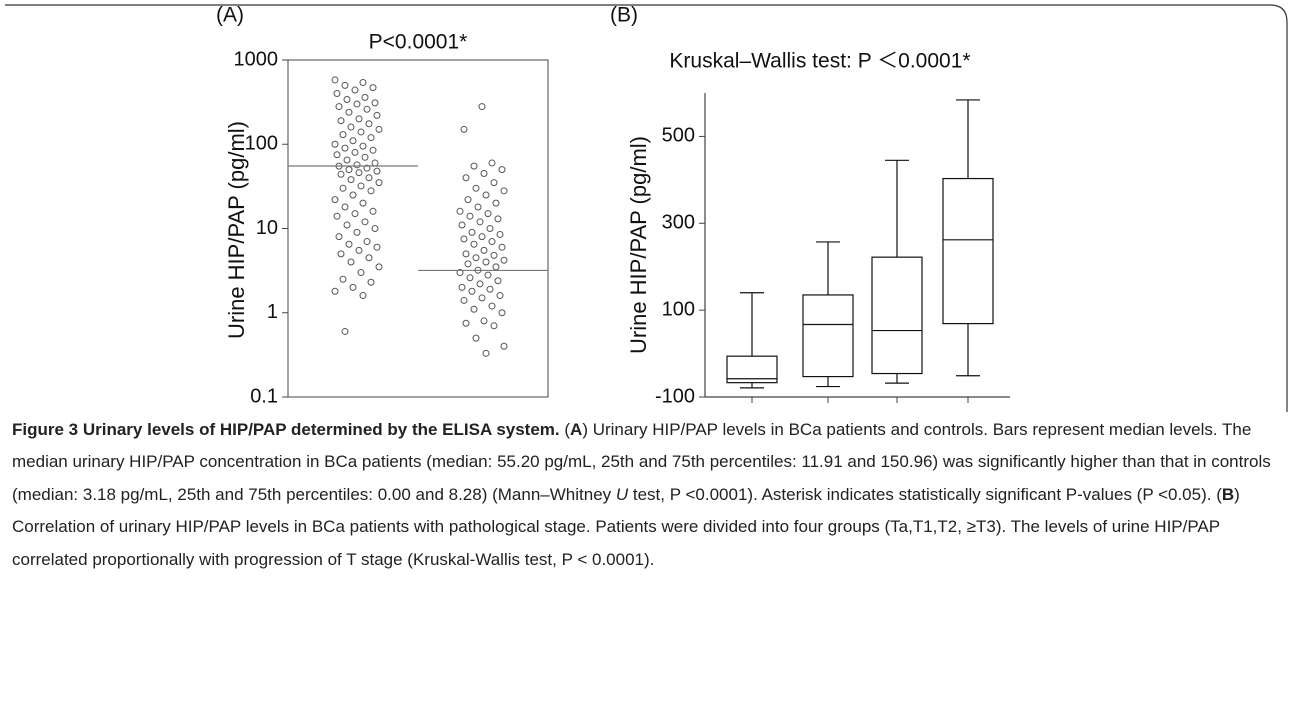 The height and width of the screenshot is (706, 1292). What do you see at coordinates (261, 144) in the screenshot?
I see `y-tick-label: 100` at bounding box center [261, 144].